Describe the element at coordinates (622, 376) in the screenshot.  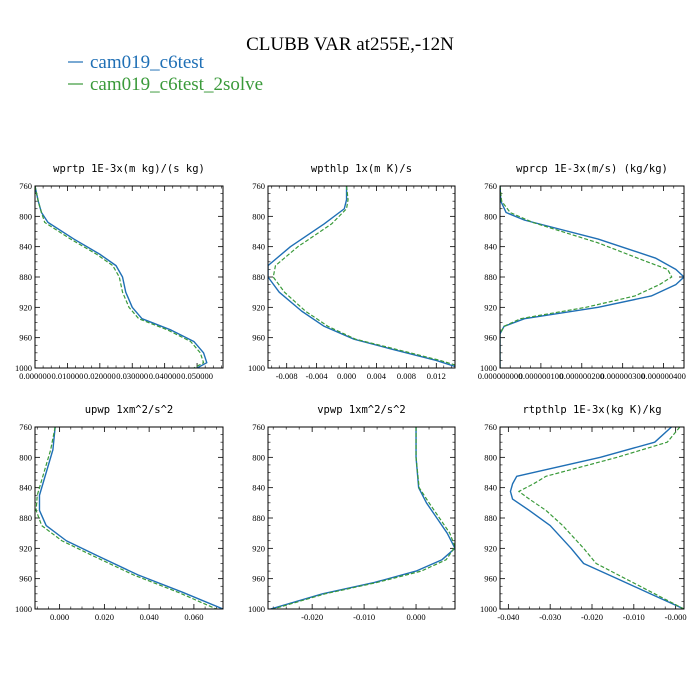
I see `x-tick-label: 0.000000300` at that location.